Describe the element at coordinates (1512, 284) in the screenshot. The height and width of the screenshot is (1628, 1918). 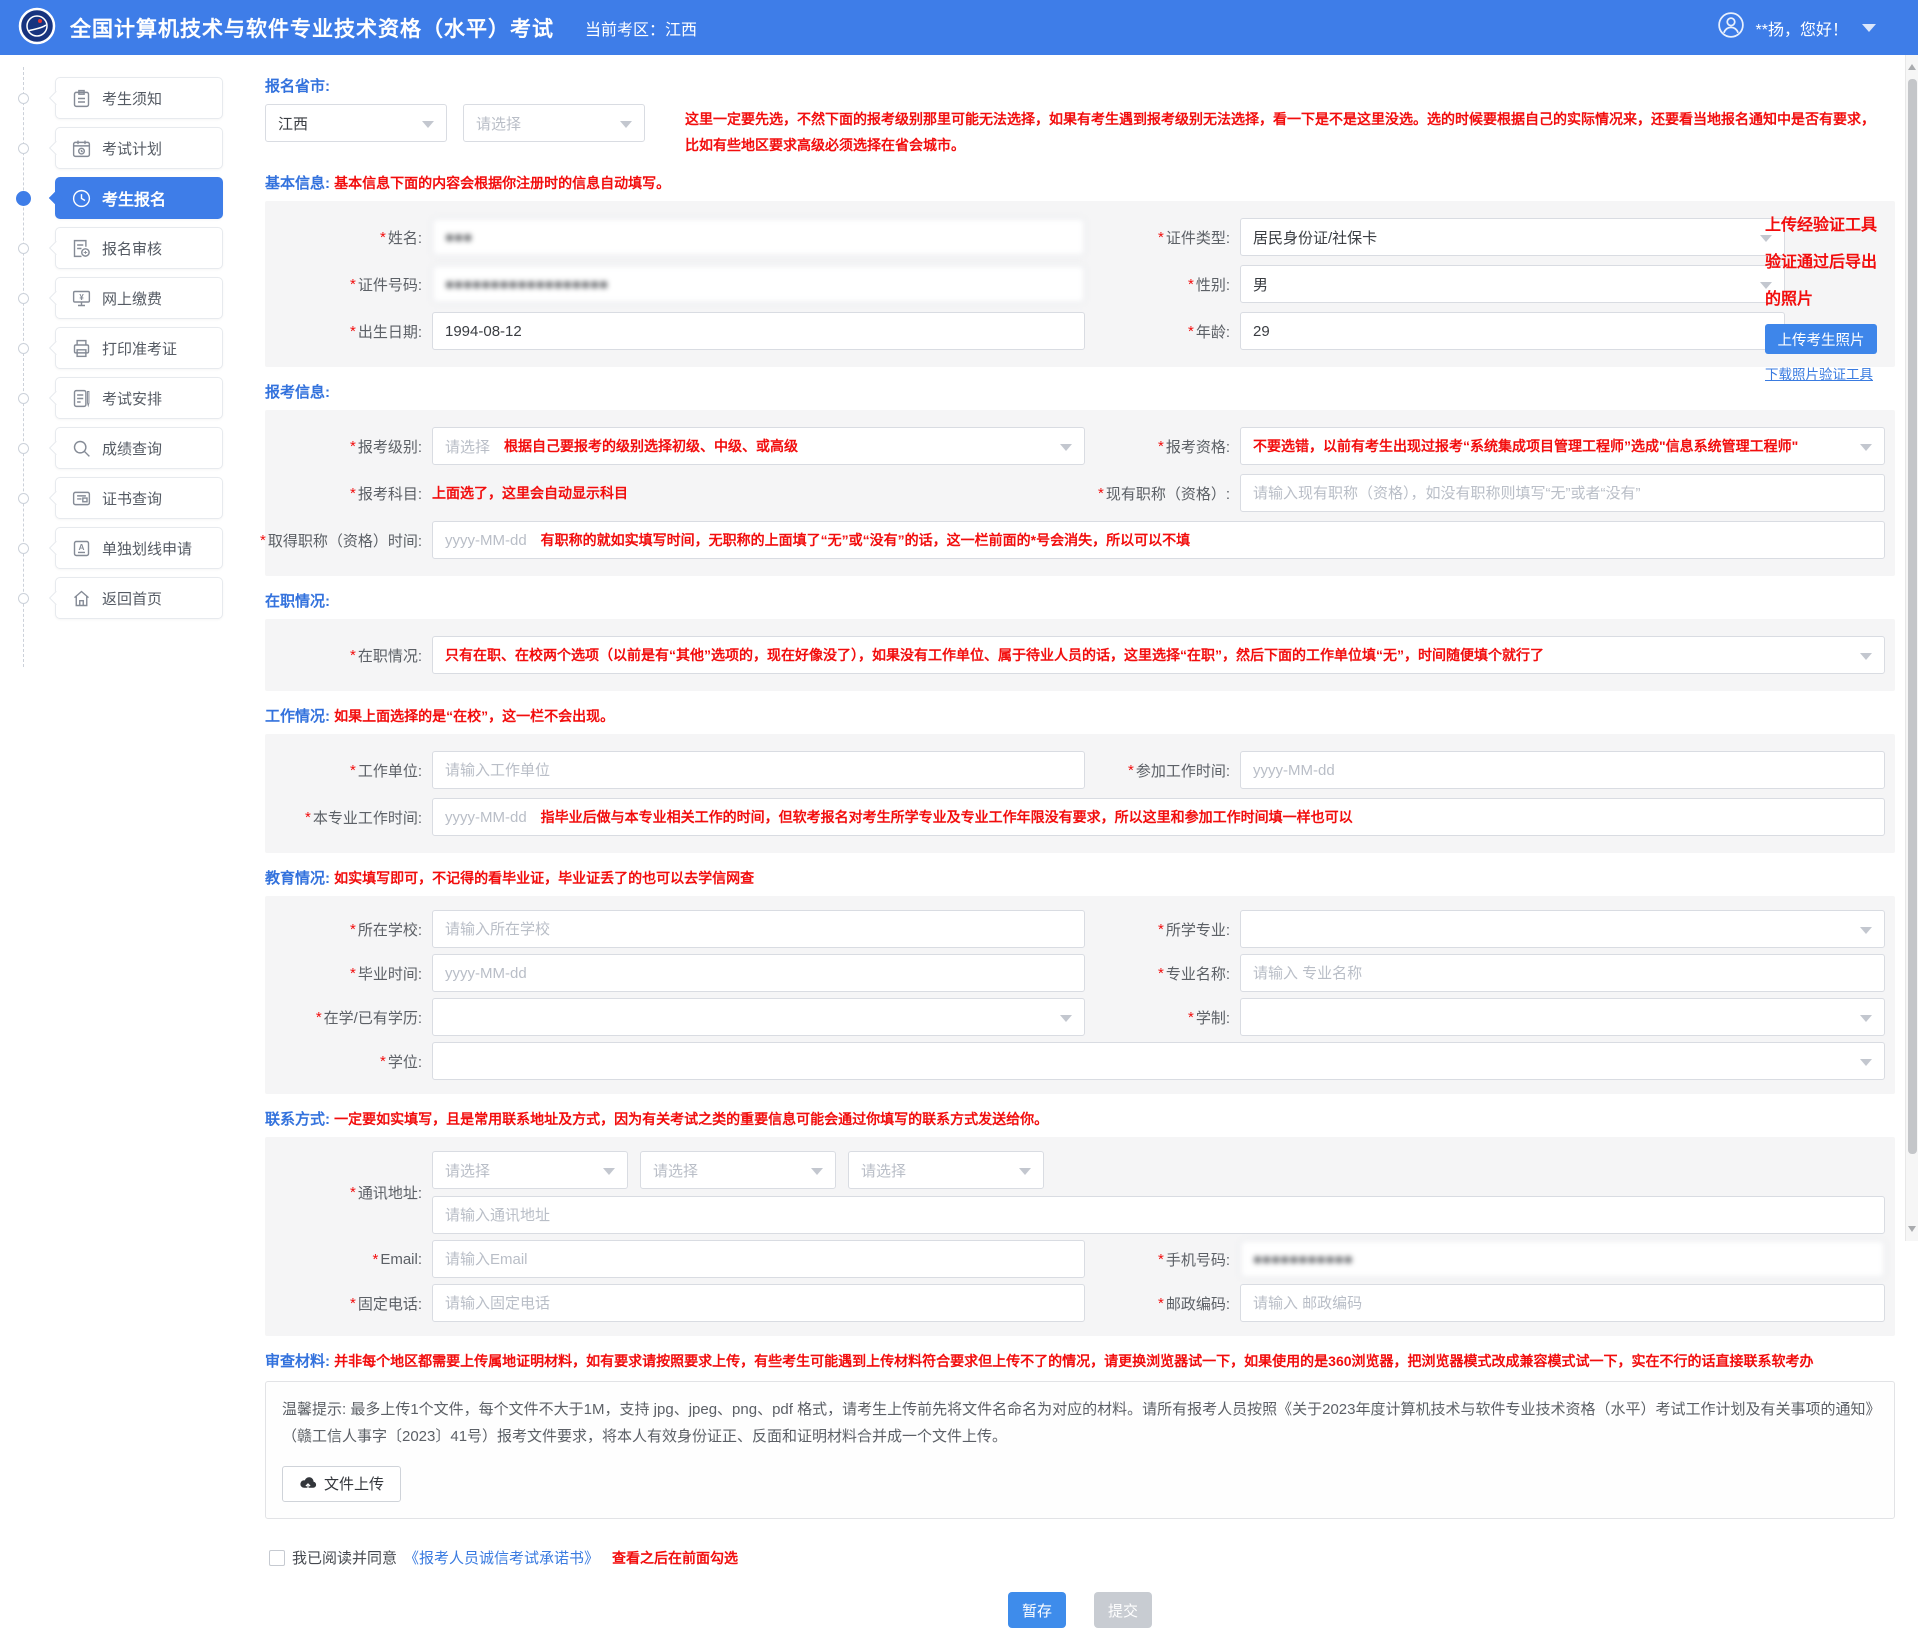
I see `gender-select: 男` at that location.